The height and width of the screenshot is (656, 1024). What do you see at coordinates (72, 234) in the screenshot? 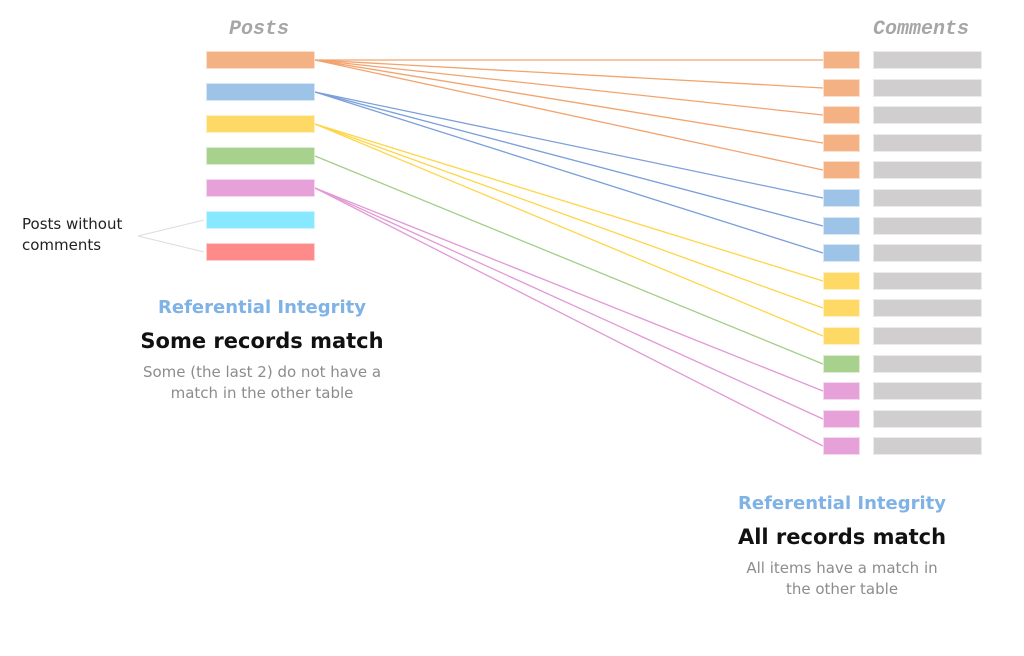
I see `posts-without-comments-note: Posts without comments` at bounding box center [72, 234].